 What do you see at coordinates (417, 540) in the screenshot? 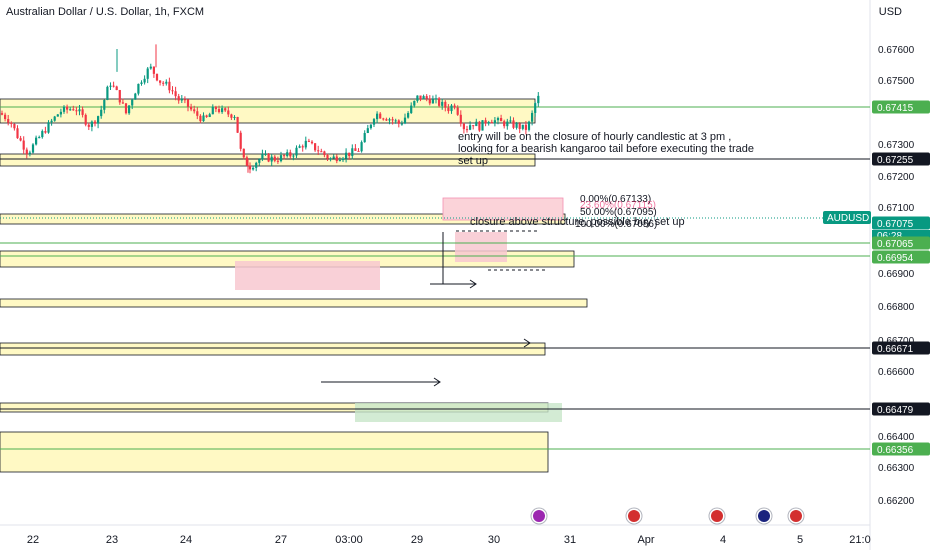
I see `x-tick-5: 29` at bounding box center [417, 540].